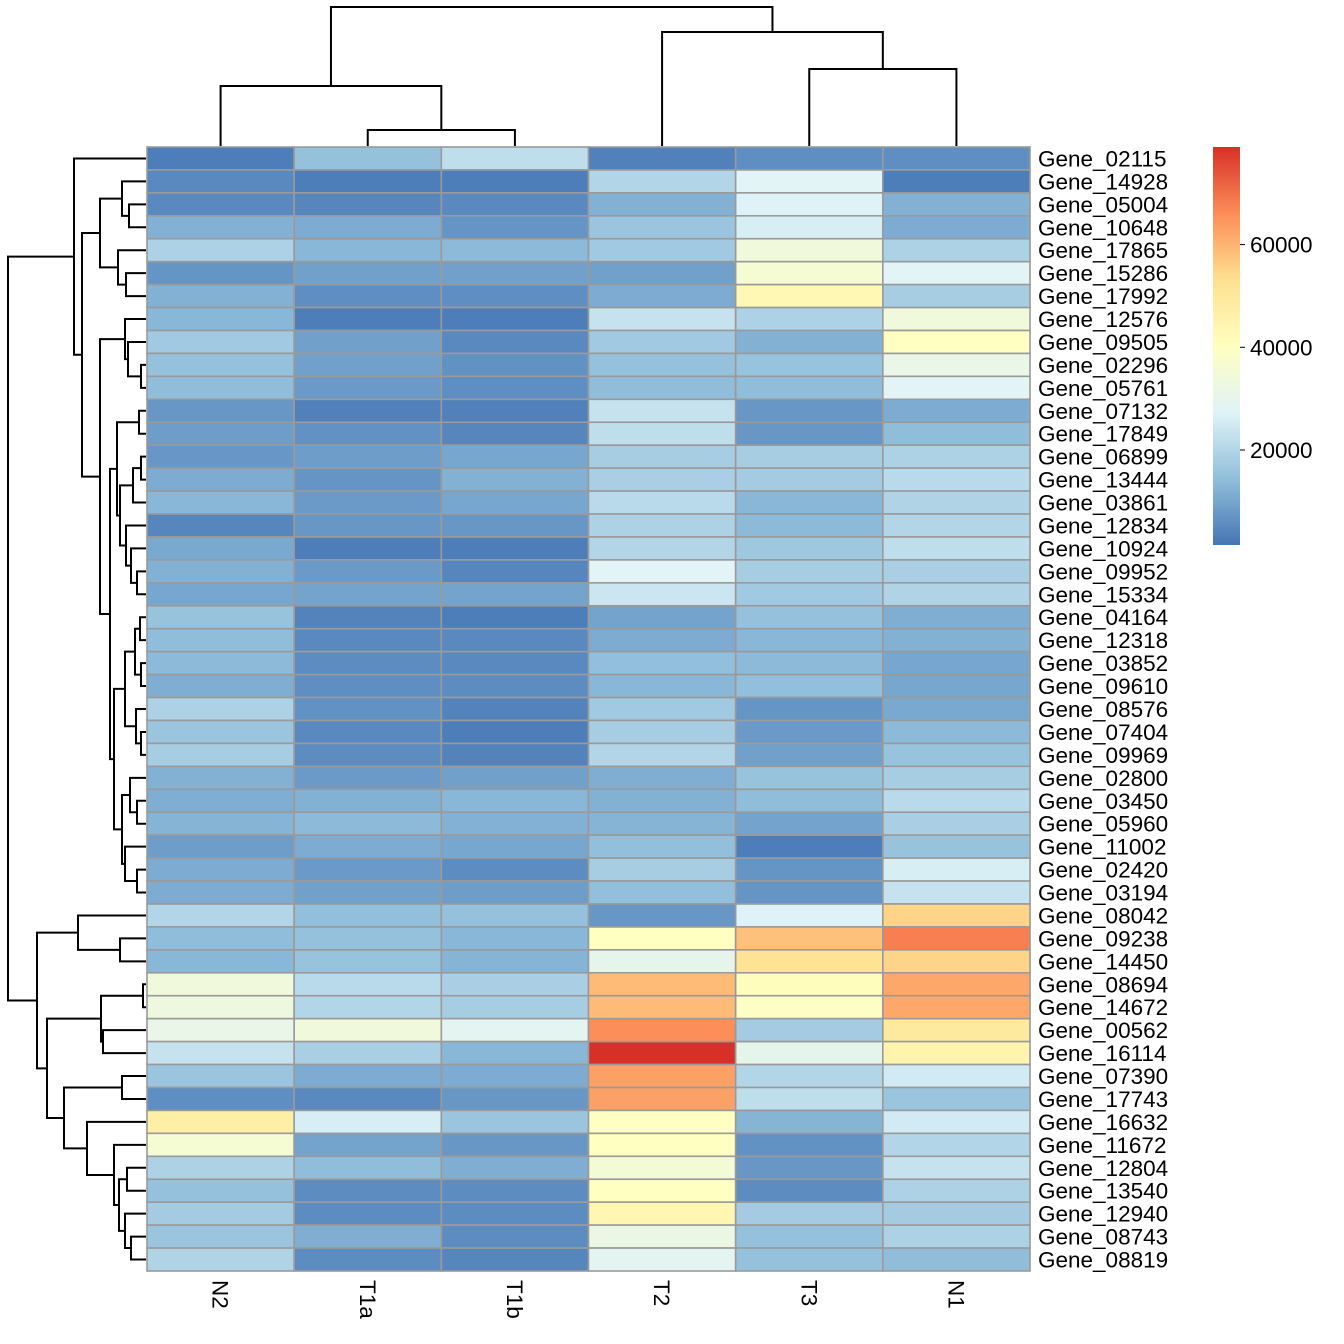  Describe the element at coordinates (1103, 870) in the screenshot. I see `row-label: Gene_02420` at that location.